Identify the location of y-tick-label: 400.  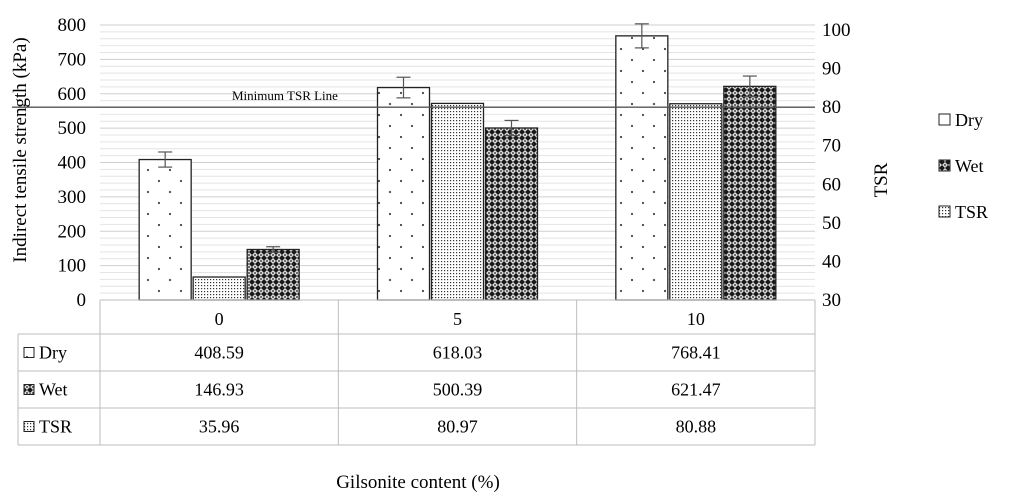
(72, 163).